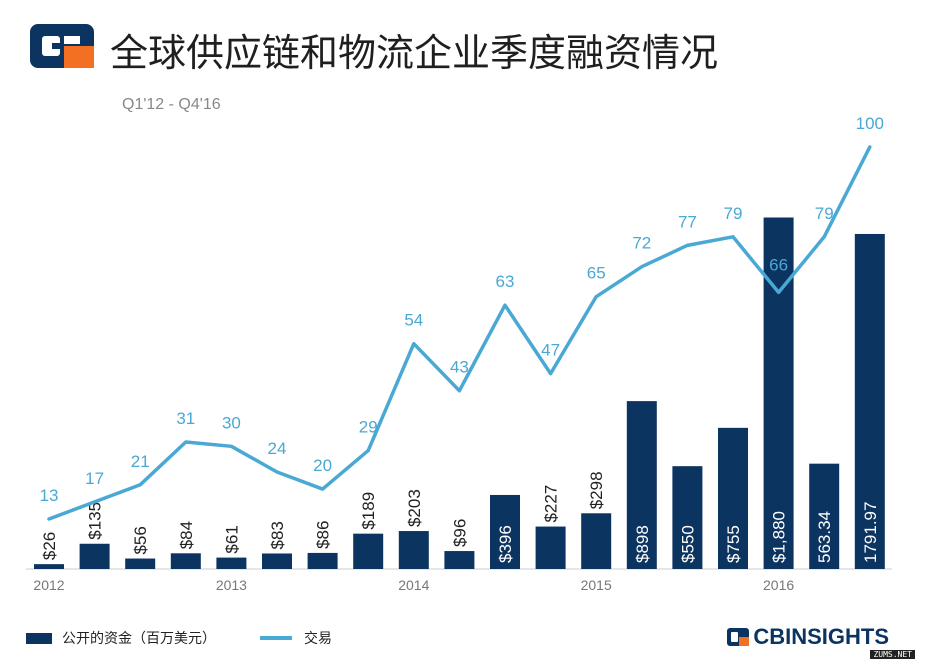  Describe the element at coordinates (413, 320) in the screenshot. I see `deal-count-label: 54` at that location.